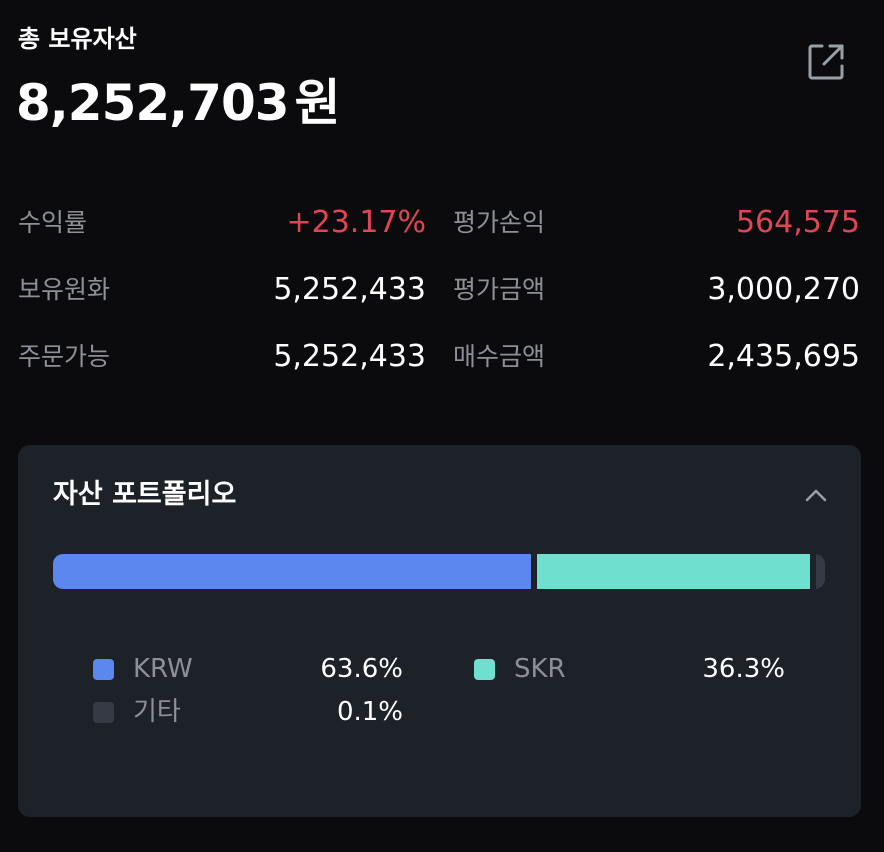  I want to click on yield-label: 수익률, so click(53, 222).